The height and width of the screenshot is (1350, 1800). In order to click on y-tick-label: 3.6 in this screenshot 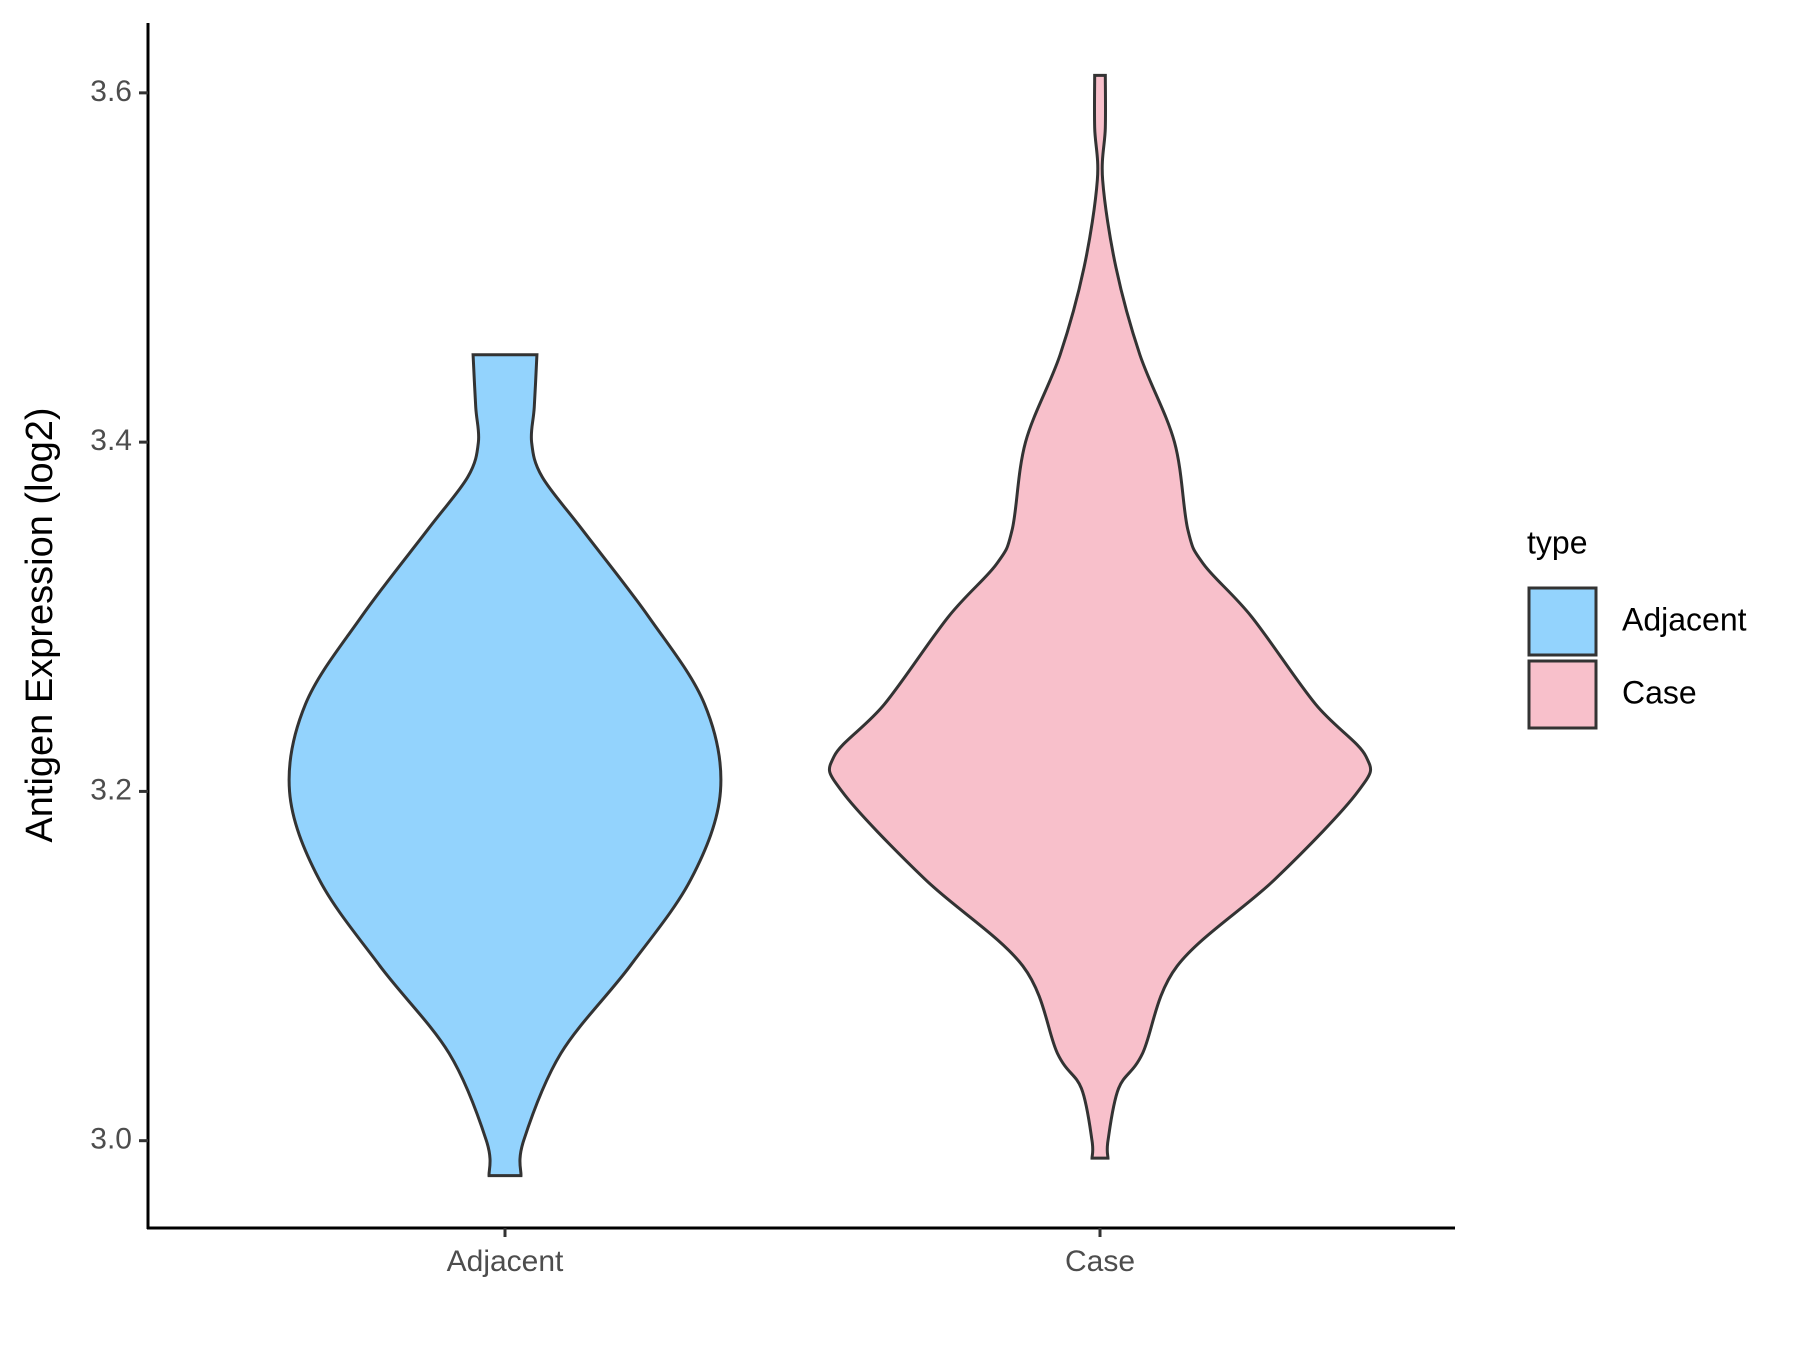, I will do `click(111, 91)`.